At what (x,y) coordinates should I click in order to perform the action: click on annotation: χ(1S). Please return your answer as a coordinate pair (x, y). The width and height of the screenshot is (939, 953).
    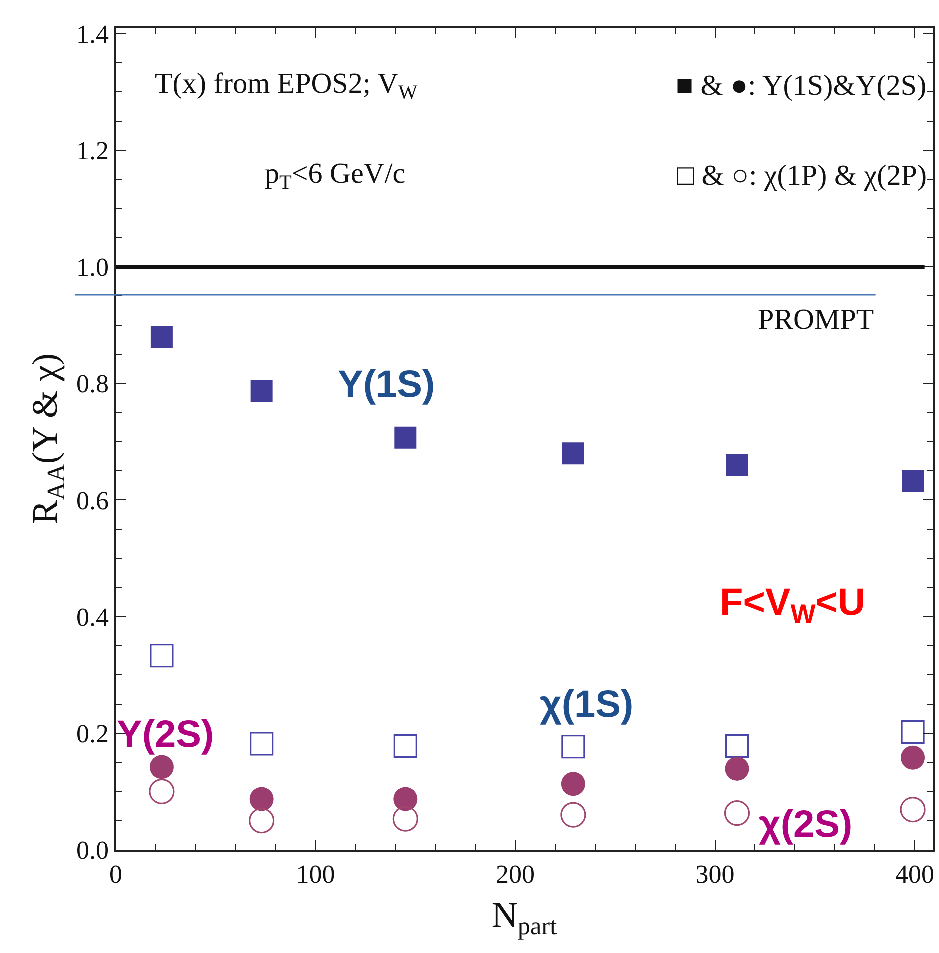
    Looking at the image, I should click on (587, 705).